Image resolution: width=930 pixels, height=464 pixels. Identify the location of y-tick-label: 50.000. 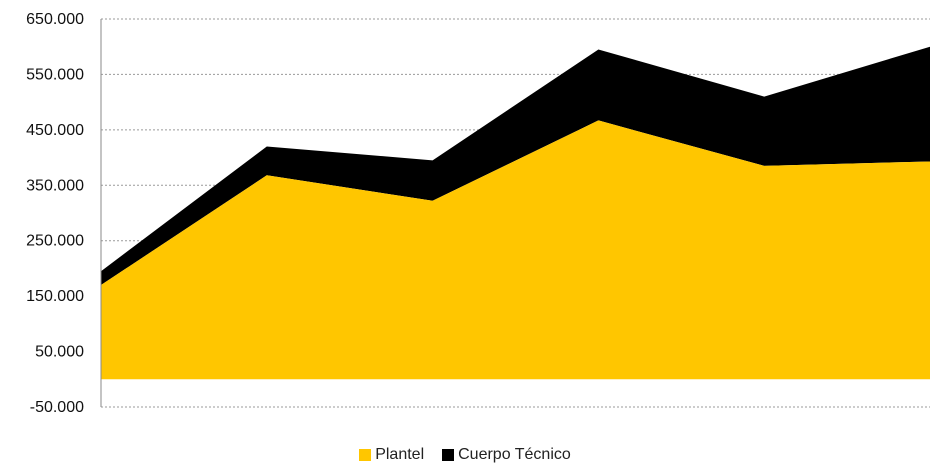
(59, 352).